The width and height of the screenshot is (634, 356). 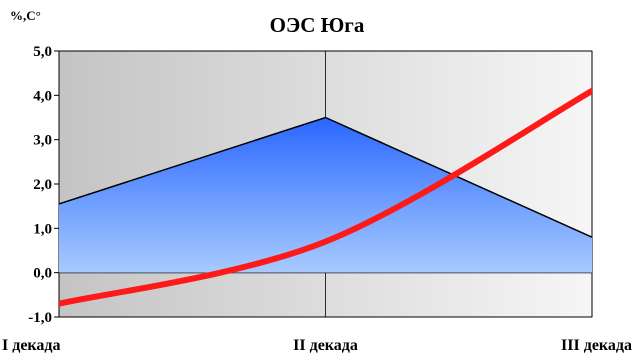 What do you see at coordinates (317, 25) in the screenshot?
I see `chart-title: ОЭС Юга` at bounding box center [317, 25].